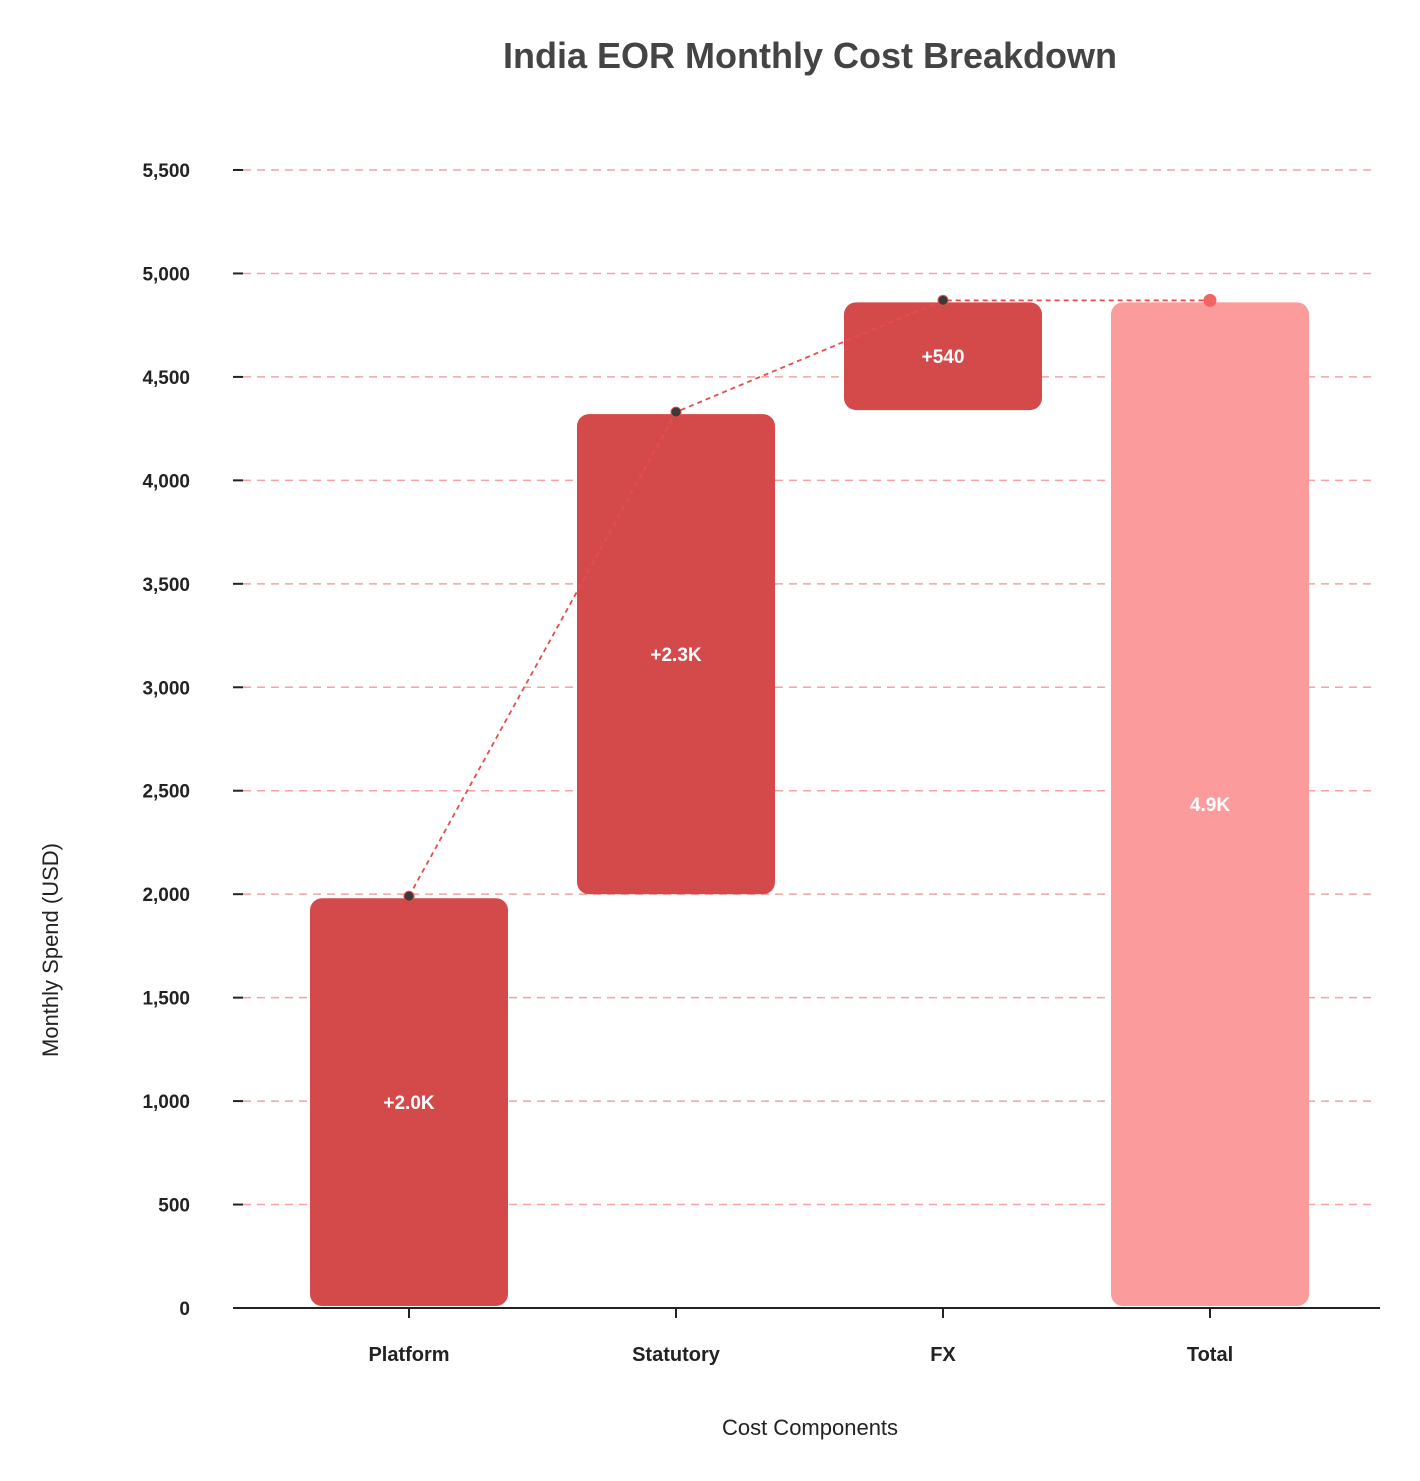 The image size is (1420, 1481). What do you see at coordinates (174, 1206) in the screenshot?
I see `y-tick-label: 500` at bounding box center [174, 1206].